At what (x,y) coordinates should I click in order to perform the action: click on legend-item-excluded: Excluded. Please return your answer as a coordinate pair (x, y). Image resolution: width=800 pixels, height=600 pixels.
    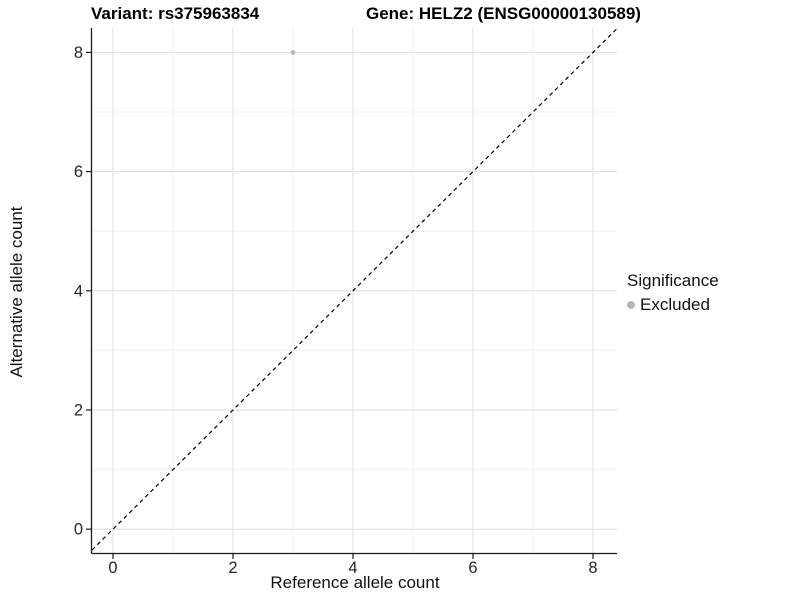
    Looking at the image, I should click on (673, 305).